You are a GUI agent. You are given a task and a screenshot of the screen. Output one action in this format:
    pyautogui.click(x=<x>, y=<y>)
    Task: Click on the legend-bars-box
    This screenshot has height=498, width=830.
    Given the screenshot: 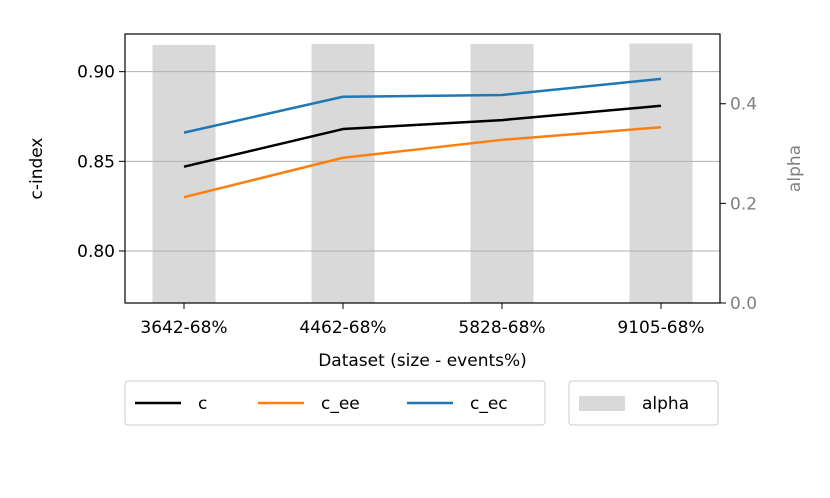 What is the action you would take?
    pyautogui.click(x=643, y=403)
    